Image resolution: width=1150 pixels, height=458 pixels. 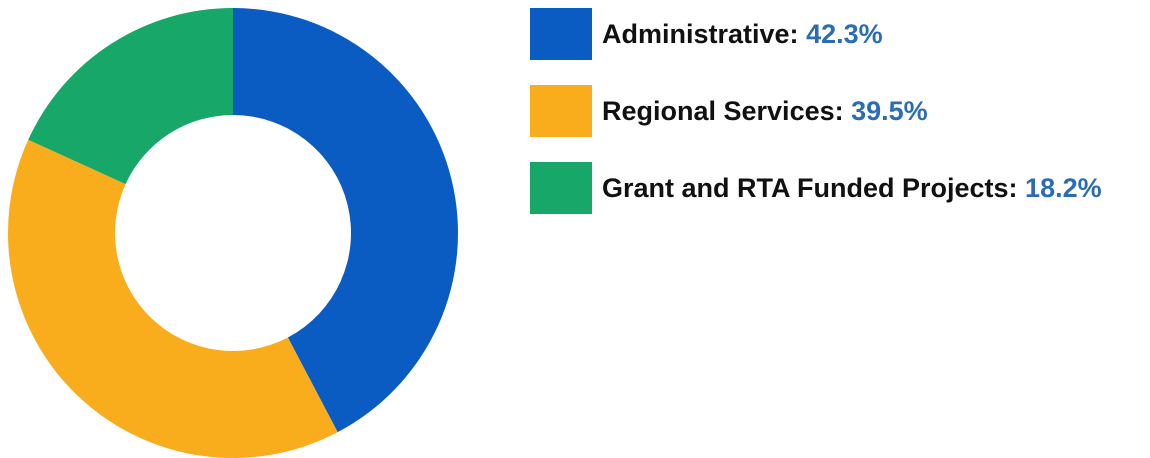 I want to click on legend-swatch-grant-rta-projects, so click(x=561, y=188).